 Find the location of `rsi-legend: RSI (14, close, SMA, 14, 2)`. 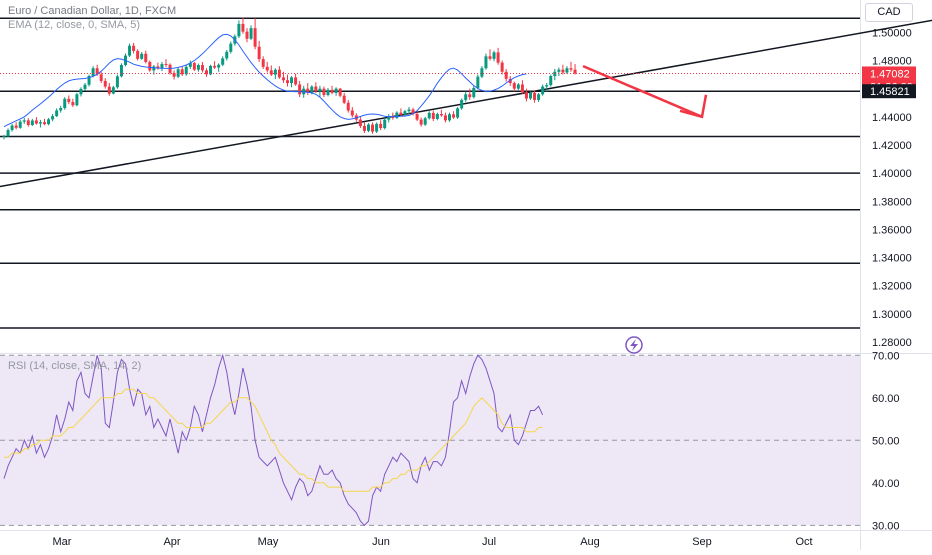

rsi-legend: RSI (14, close, SMA, 14, 2) is located at coordinates (75, 366).